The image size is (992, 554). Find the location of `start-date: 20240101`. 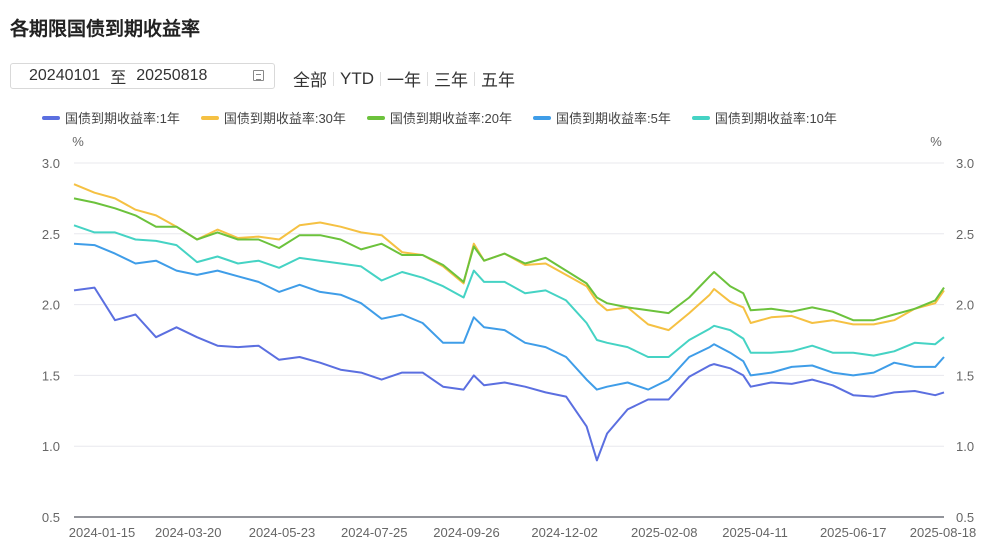

start-date: 20240101 is located at coordinates (65, 75).